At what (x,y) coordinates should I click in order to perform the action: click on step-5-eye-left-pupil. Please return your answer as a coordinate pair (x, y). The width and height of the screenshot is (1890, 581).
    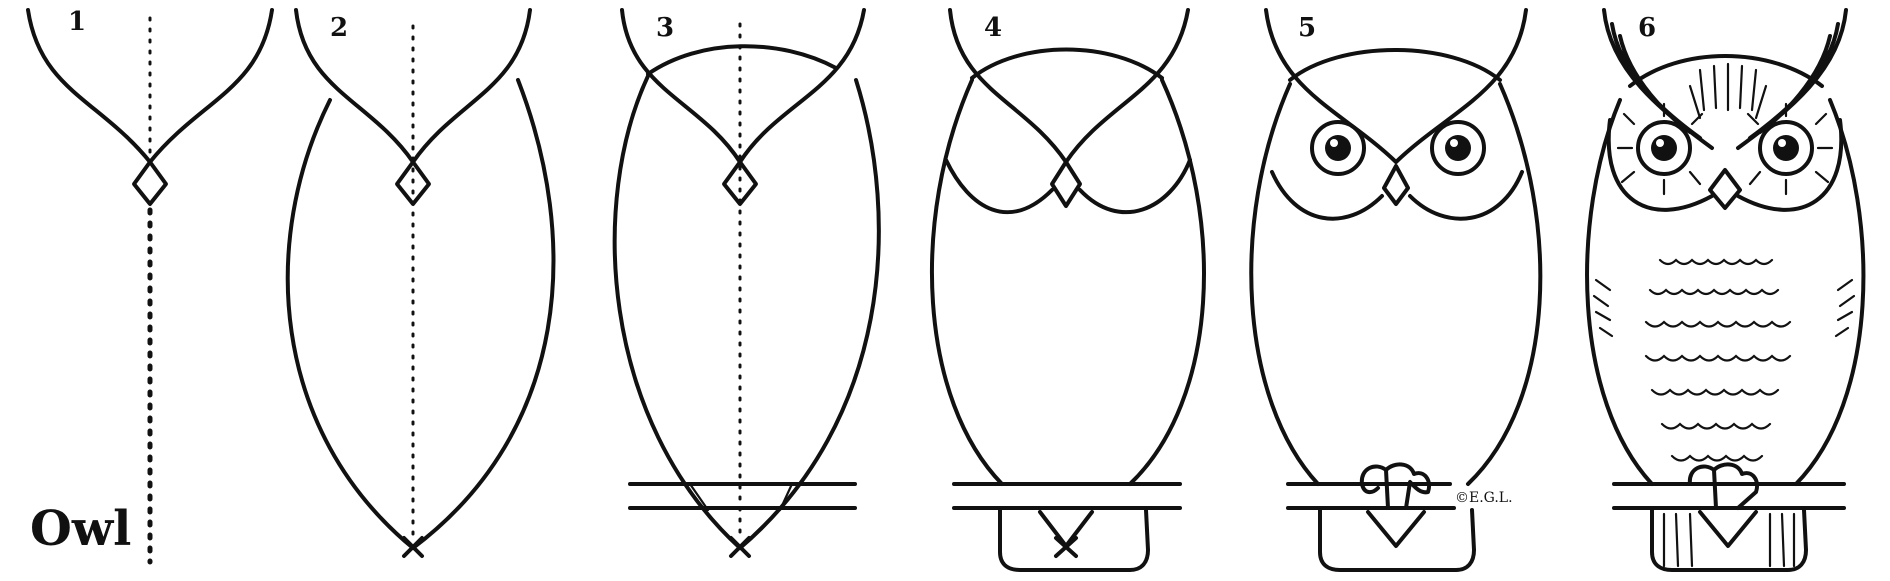
    Looking at the image, I should click on (1338, 148).